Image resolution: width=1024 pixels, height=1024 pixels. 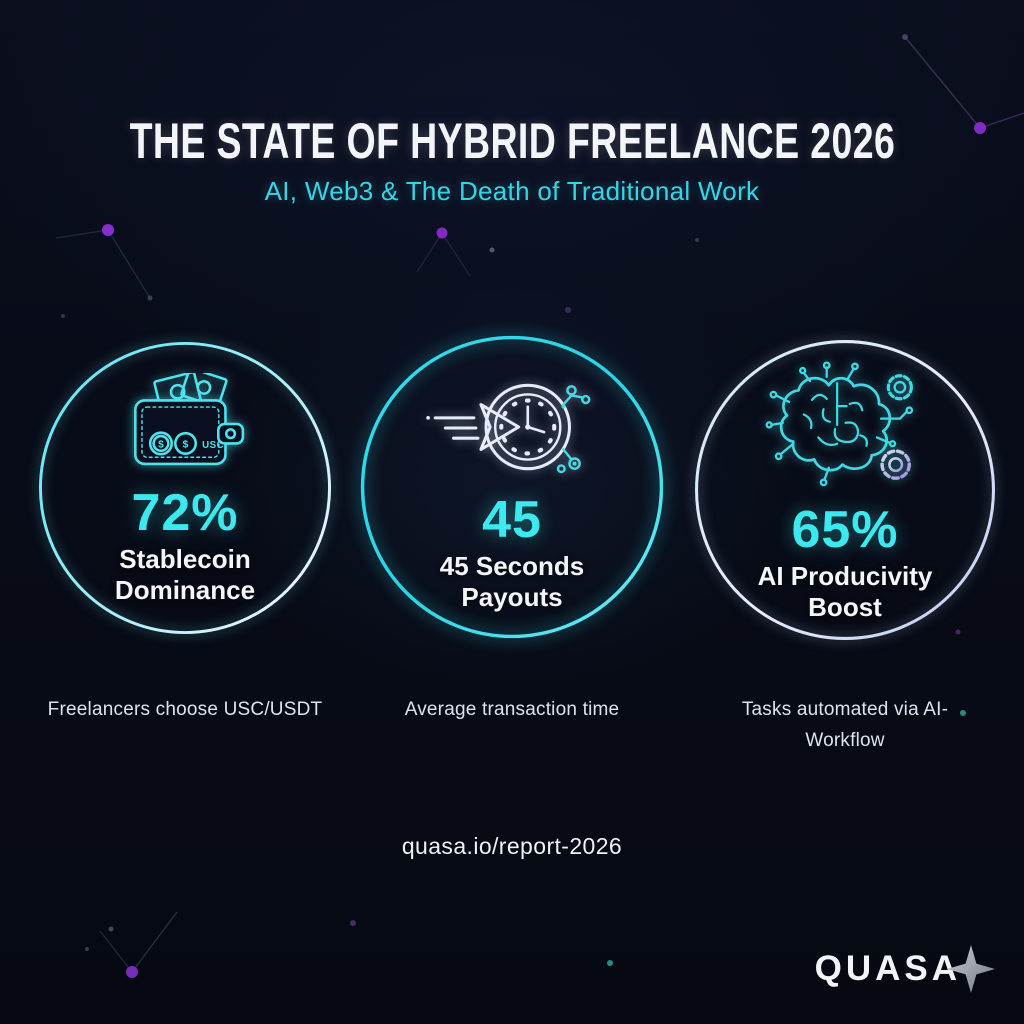 I want to click on circuit-stems, so click(x=839, y=424).